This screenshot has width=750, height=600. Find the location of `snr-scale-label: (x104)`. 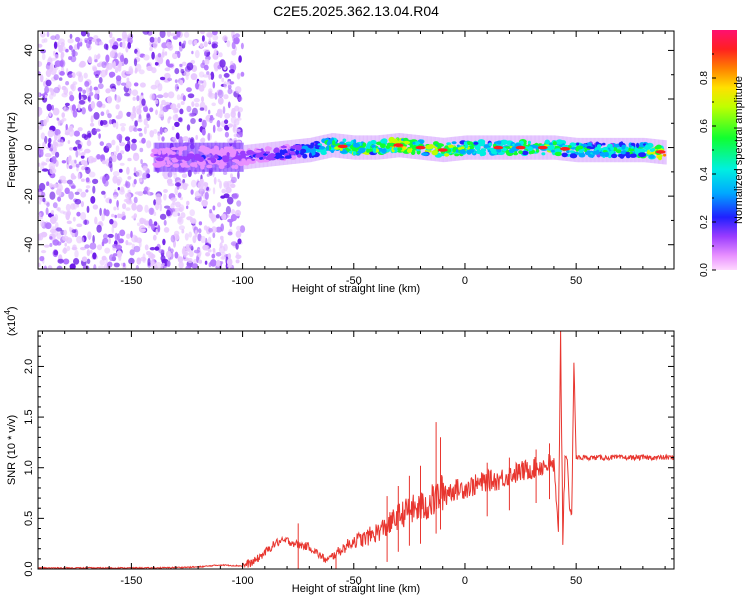

snr-scale-label: (x104) is located at coordinates (10, 321).